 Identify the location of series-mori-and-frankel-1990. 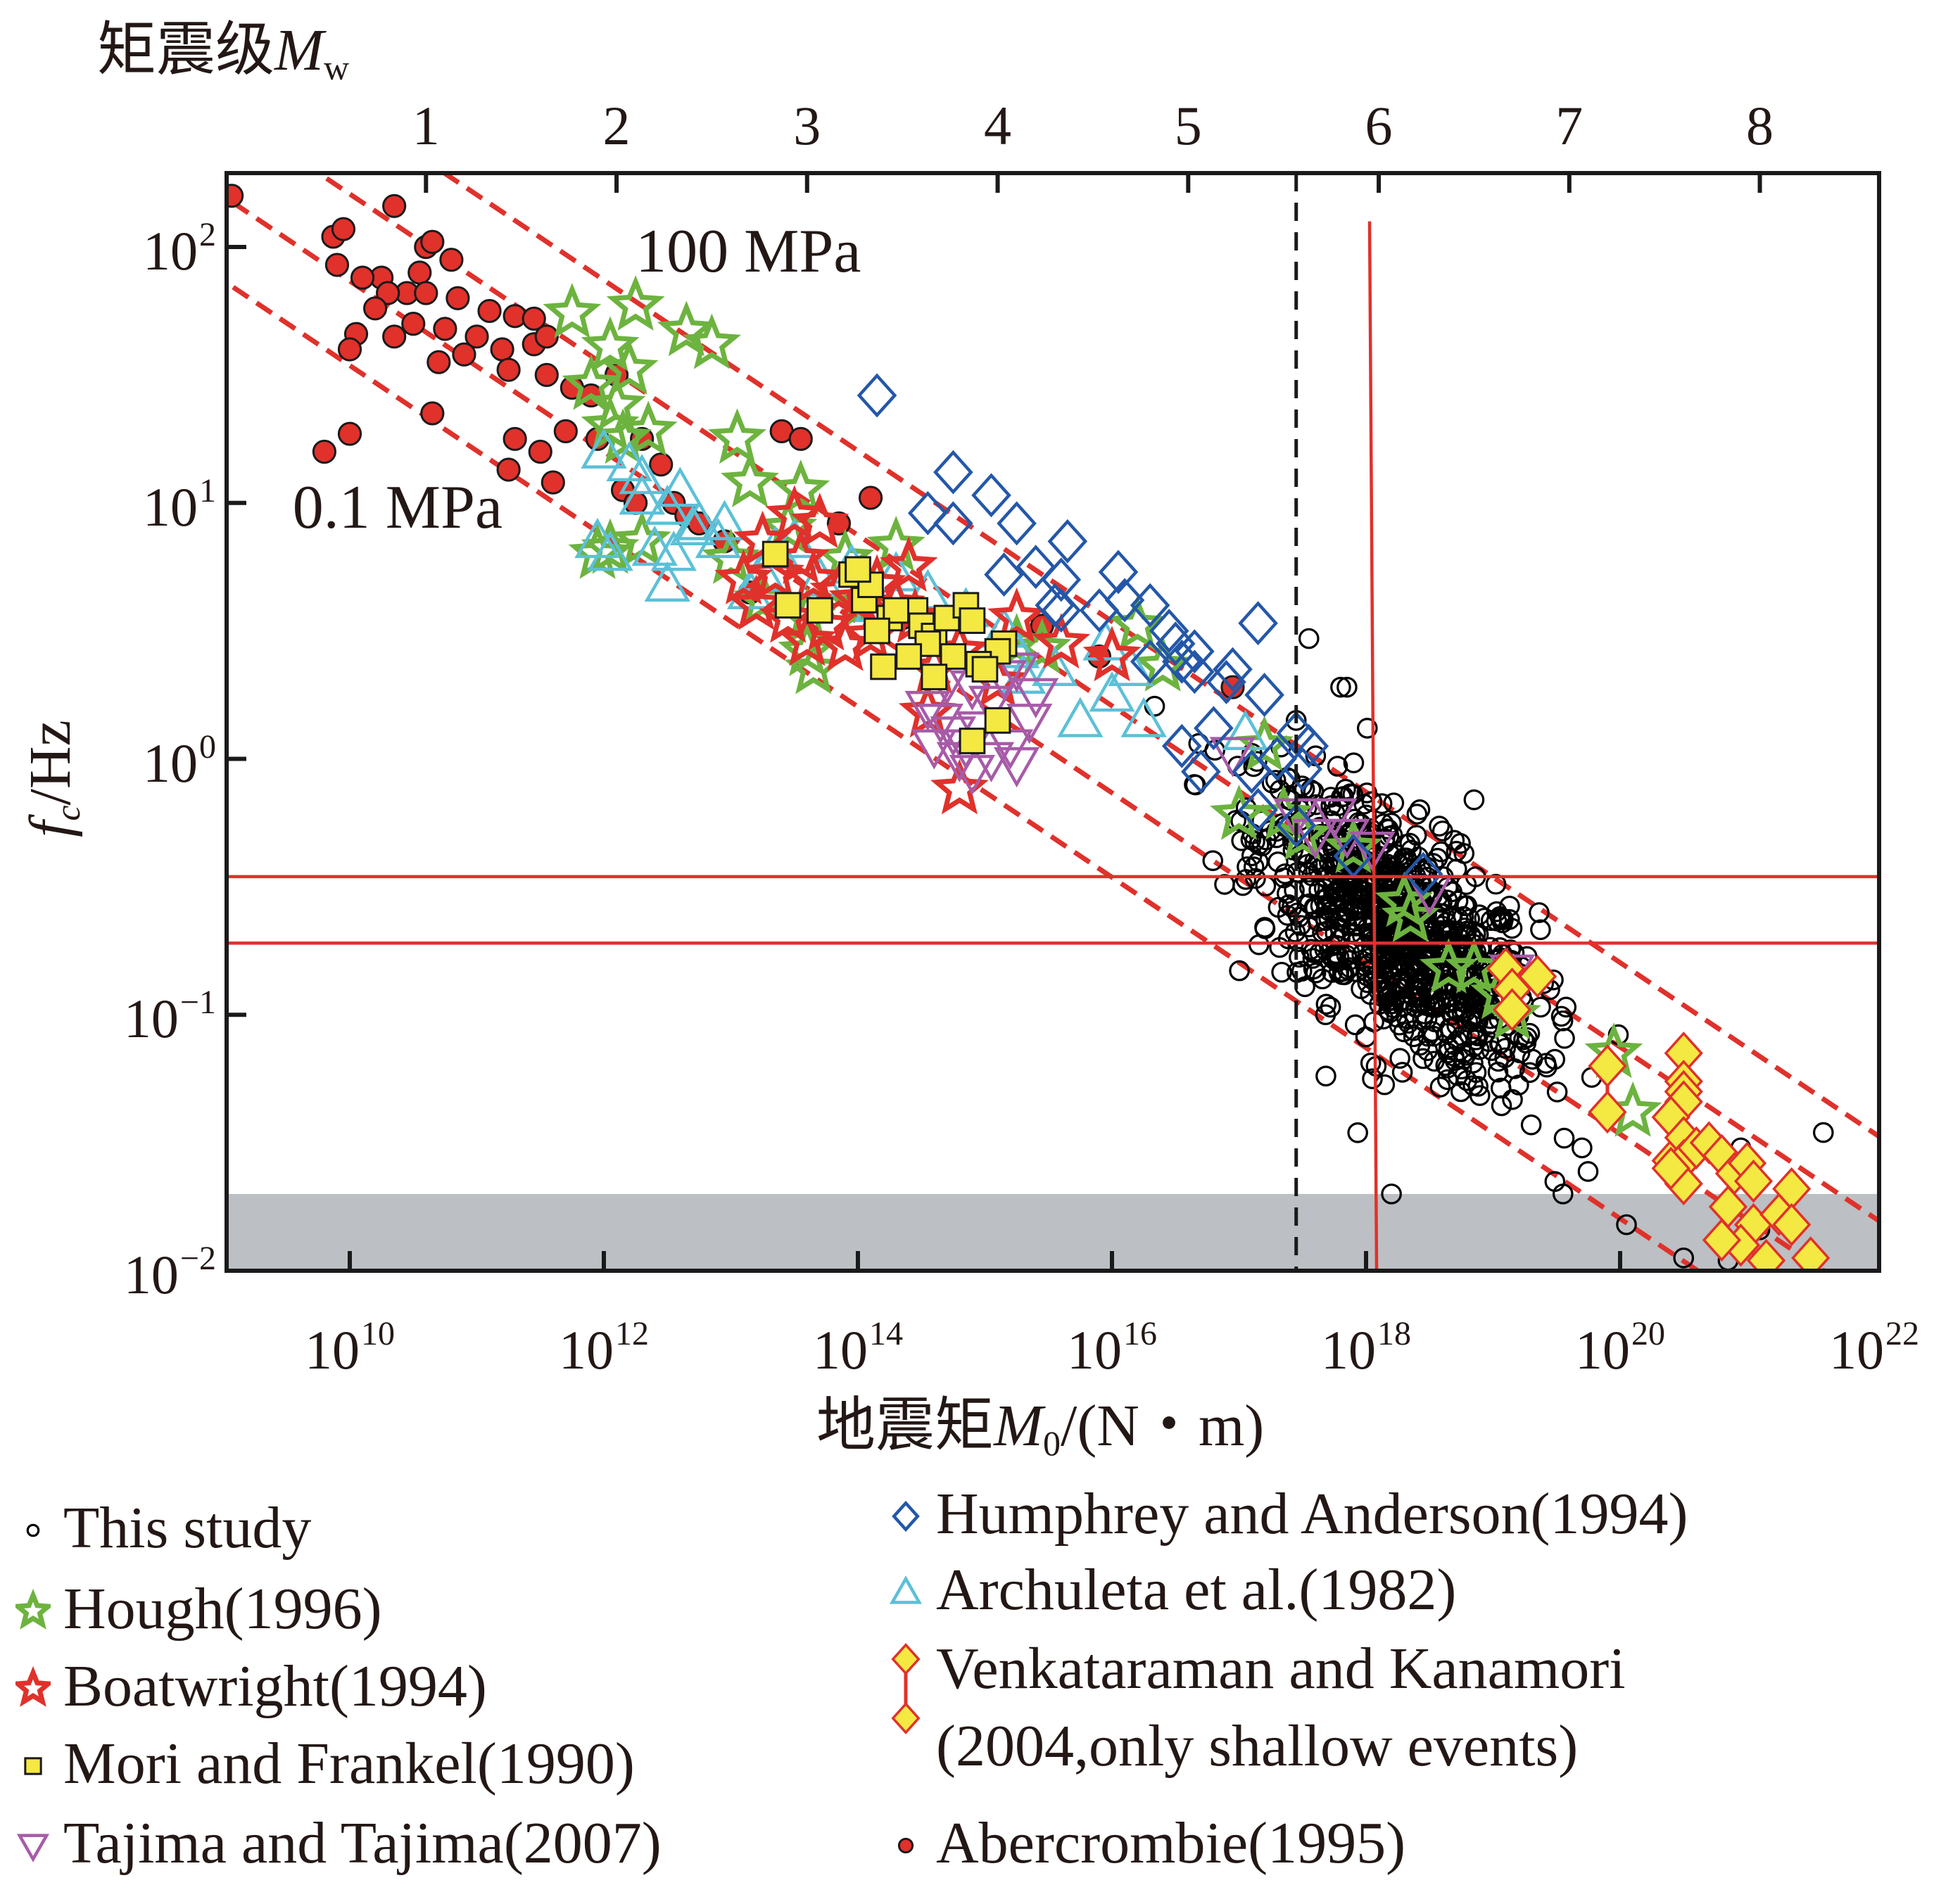
(890, 647).